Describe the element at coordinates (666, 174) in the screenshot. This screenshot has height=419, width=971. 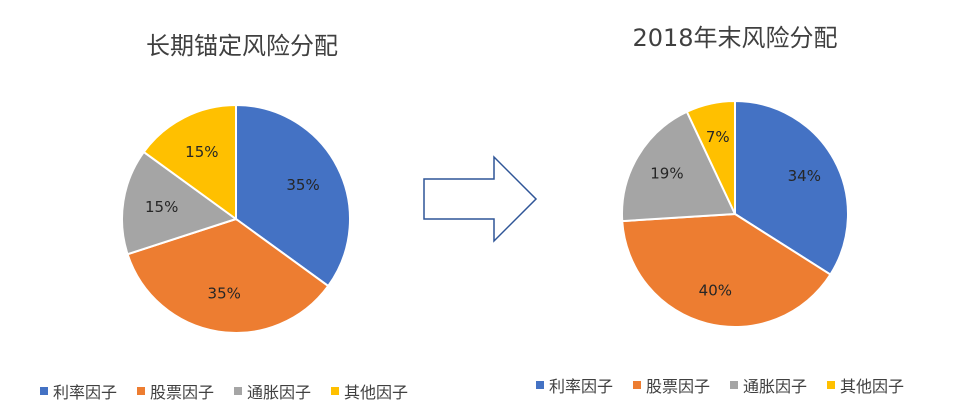
I see `slice-value-label: 19%` at that location.